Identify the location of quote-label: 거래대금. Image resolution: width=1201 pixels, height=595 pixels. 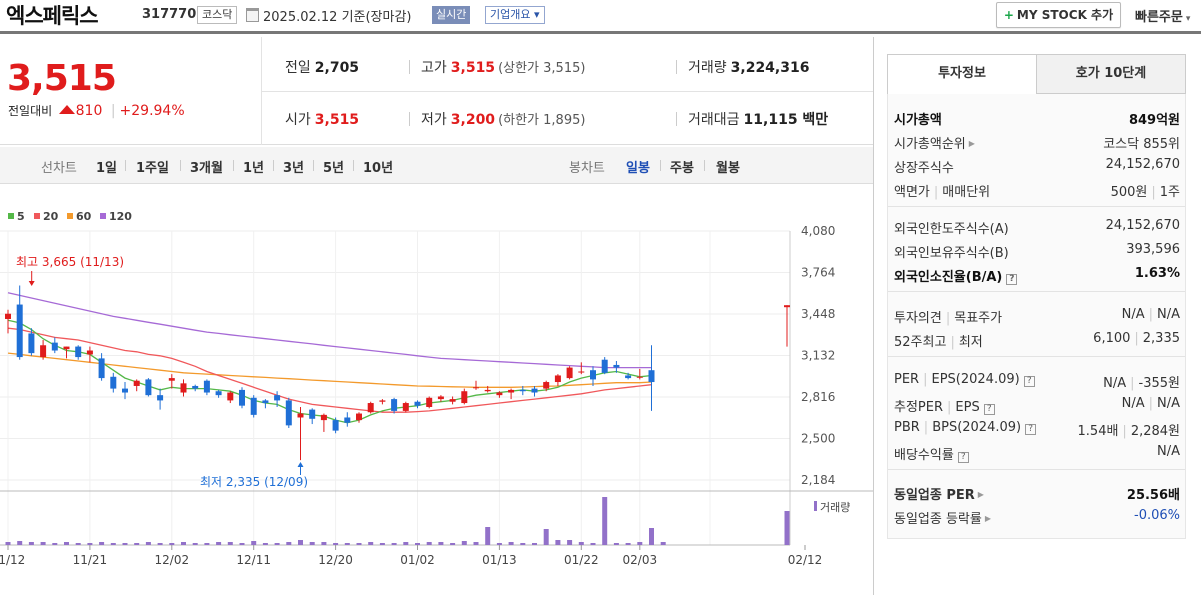
(714, 120).